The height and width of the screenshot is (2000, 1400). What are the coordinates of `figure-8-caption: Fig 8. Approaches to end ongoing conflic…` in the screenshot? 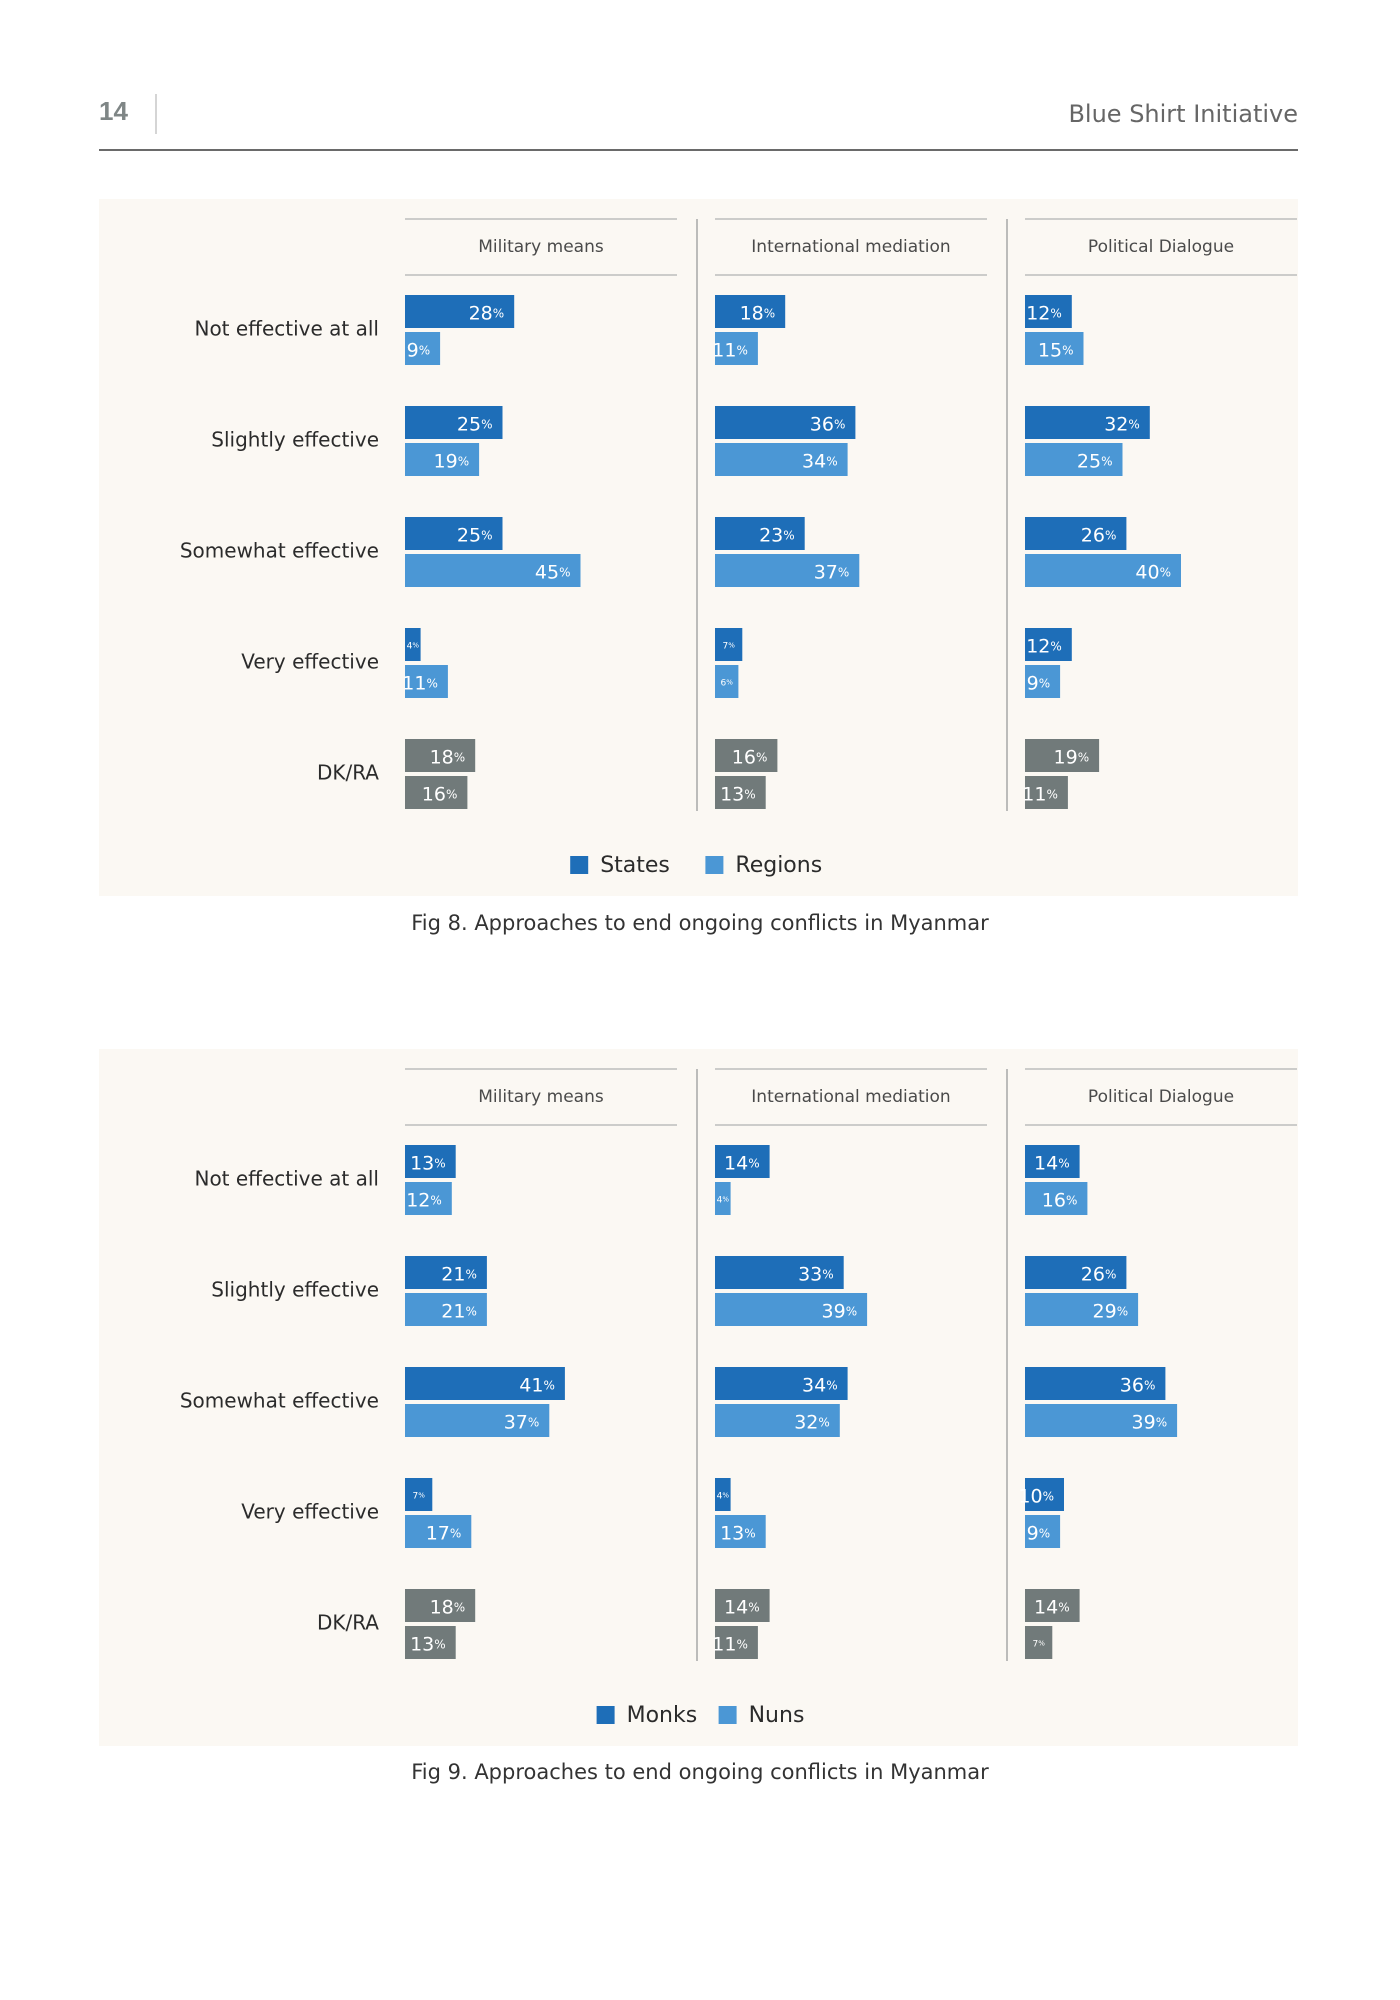 It's located at (700, 923).